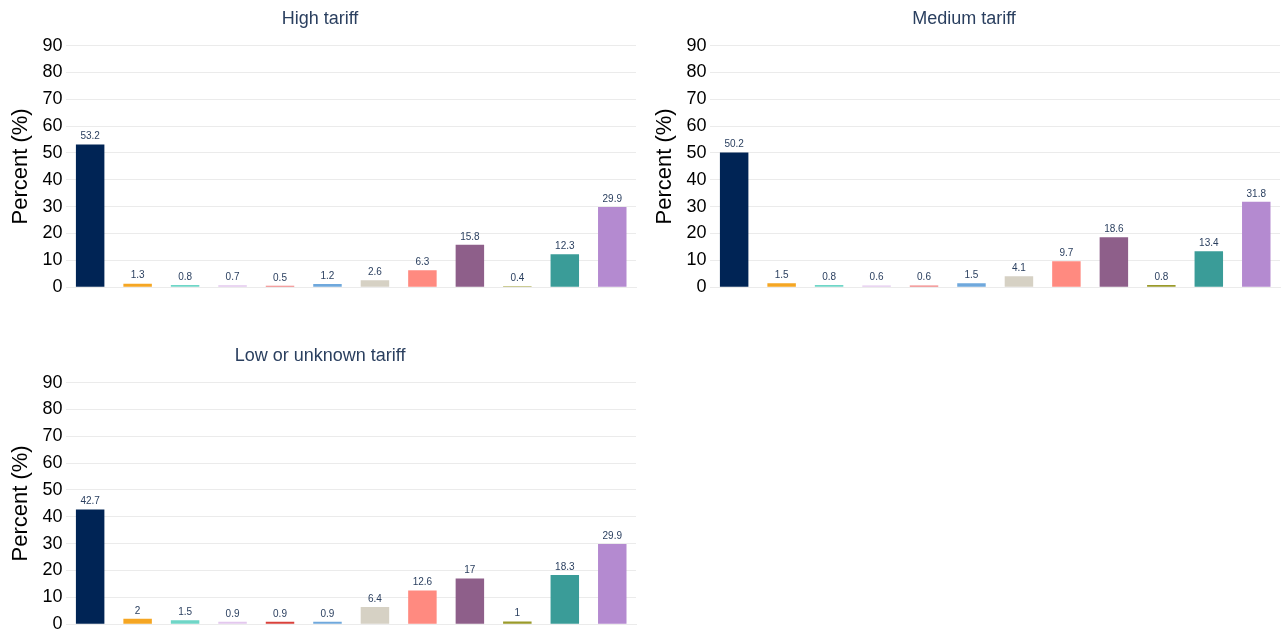 This screenshot has width=1288, height=639. What do you see at coordinates (1256, 193) in the screenshot?
I see `data-label: 31.8` at bounding box center [1256, 193].